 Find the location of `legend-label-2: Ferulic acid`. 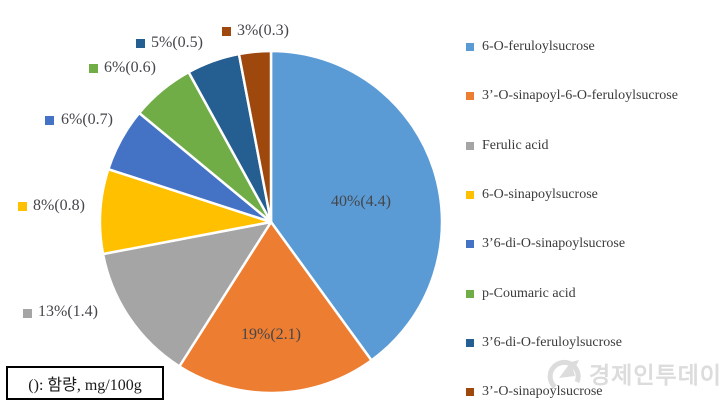

legend-label-2: Ferulic acid is located at coordinates (515, 145).